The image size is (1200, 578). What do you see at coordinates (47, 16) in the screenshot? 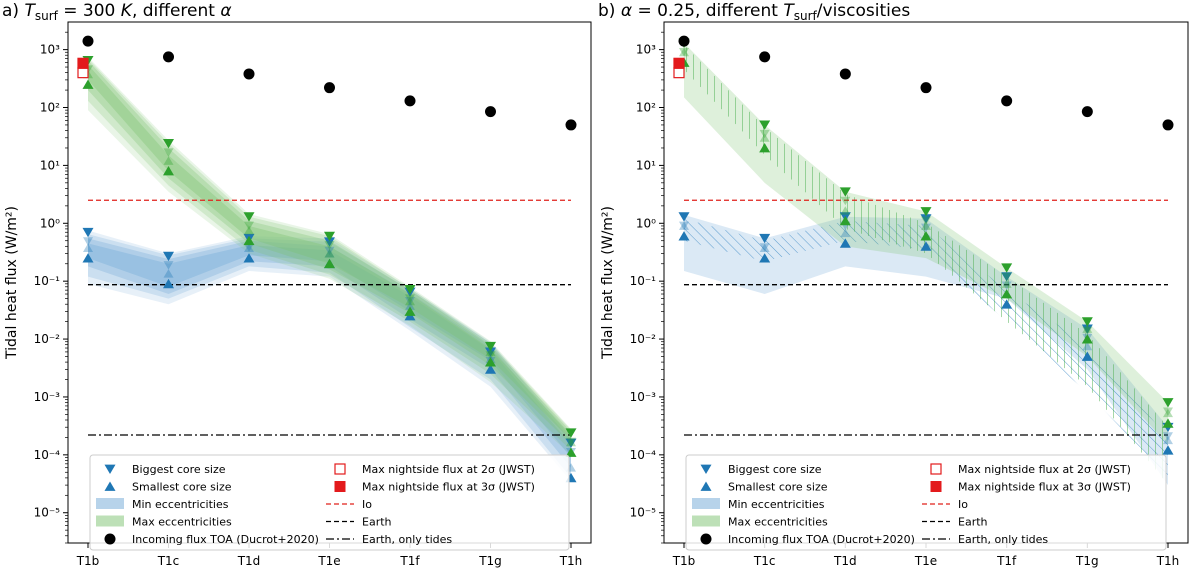
I see `title-part: surf` at bounding box center [47, 16].